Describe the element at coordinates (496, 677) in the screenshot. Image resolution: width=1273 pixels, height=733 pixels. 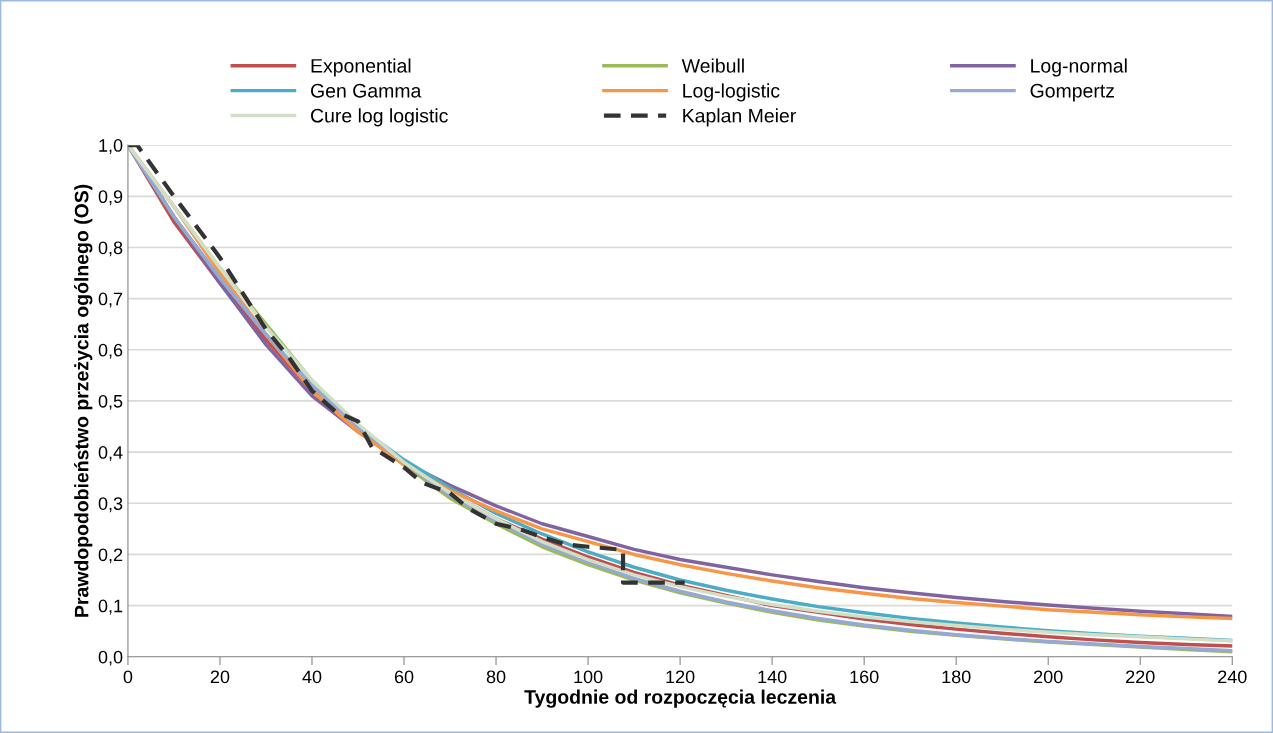
I see `x-tick-label: 80` at that location.